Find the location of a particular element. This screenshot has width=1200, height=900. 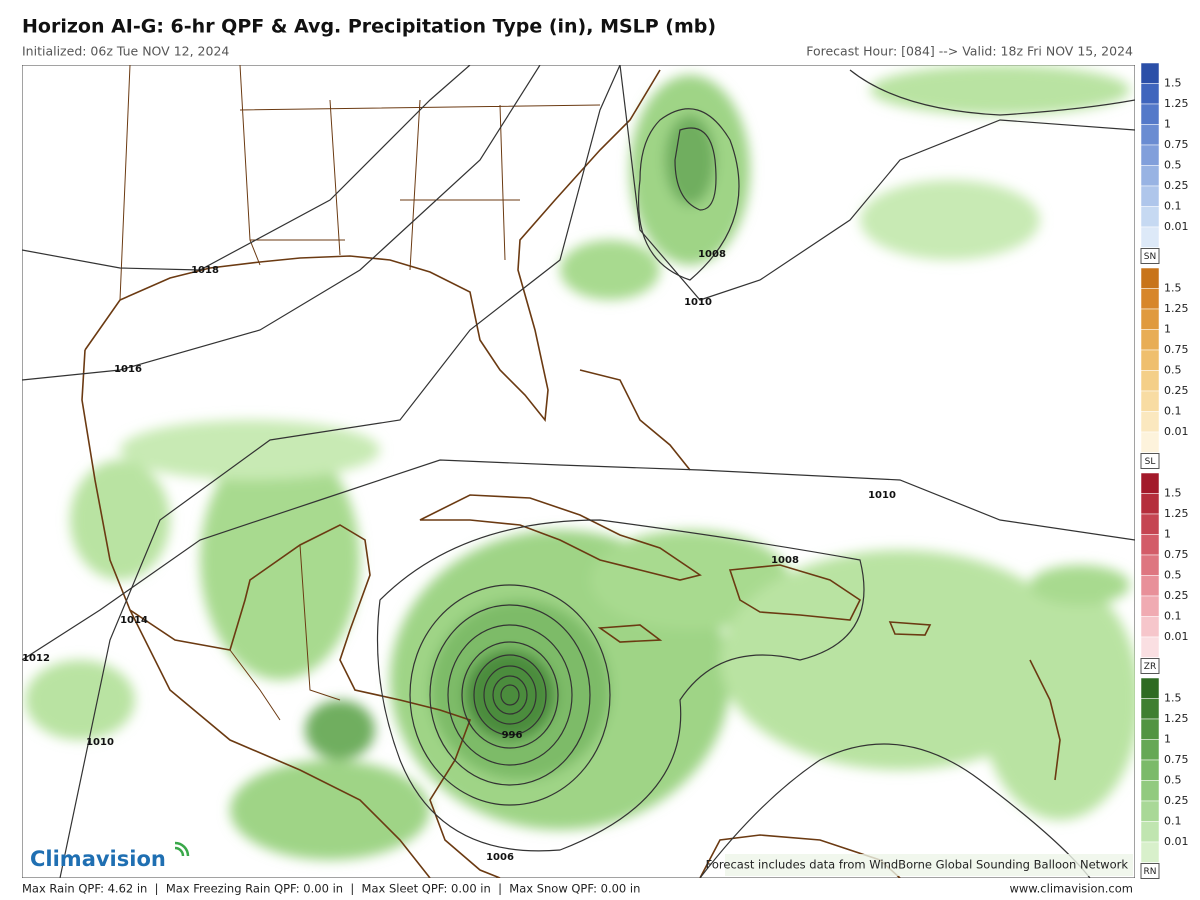

colorbar-type: SL is located at coordinates (1150, 462).